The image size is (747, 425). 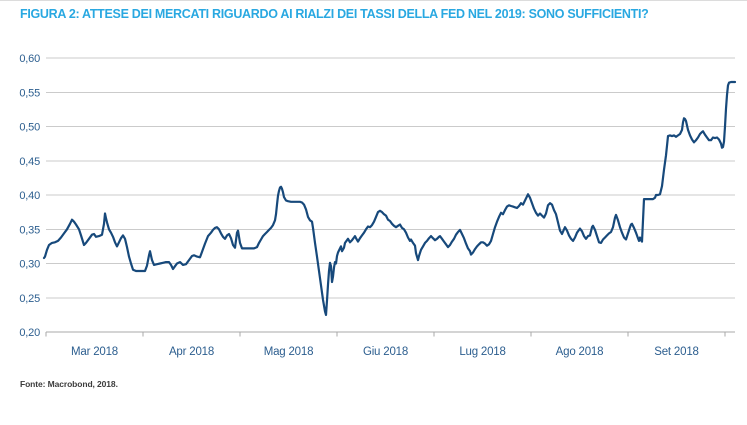 What do you see at coordinates (289, 352) in the screenshot?
I see `x-tick-label: Mag 2018` at bounding box center [289, 352].